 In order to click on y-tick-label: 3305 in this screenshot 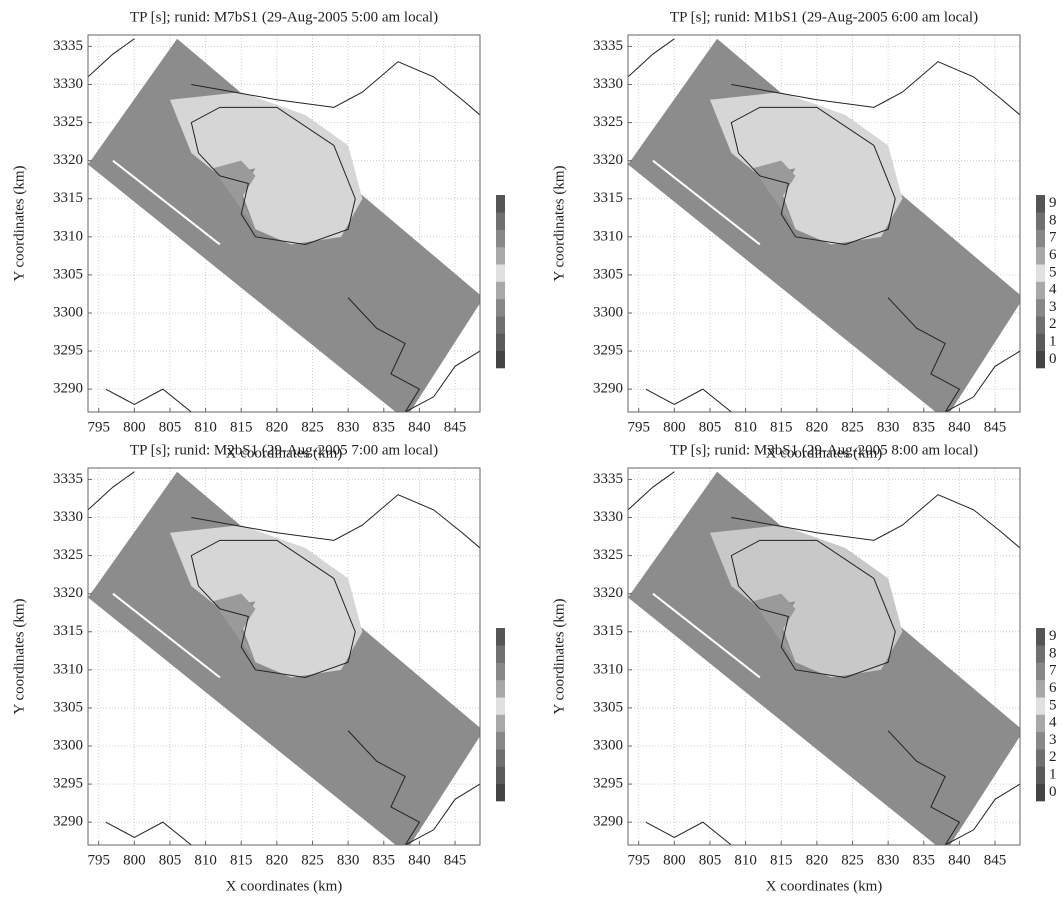, I will do `click(68, 707)`.